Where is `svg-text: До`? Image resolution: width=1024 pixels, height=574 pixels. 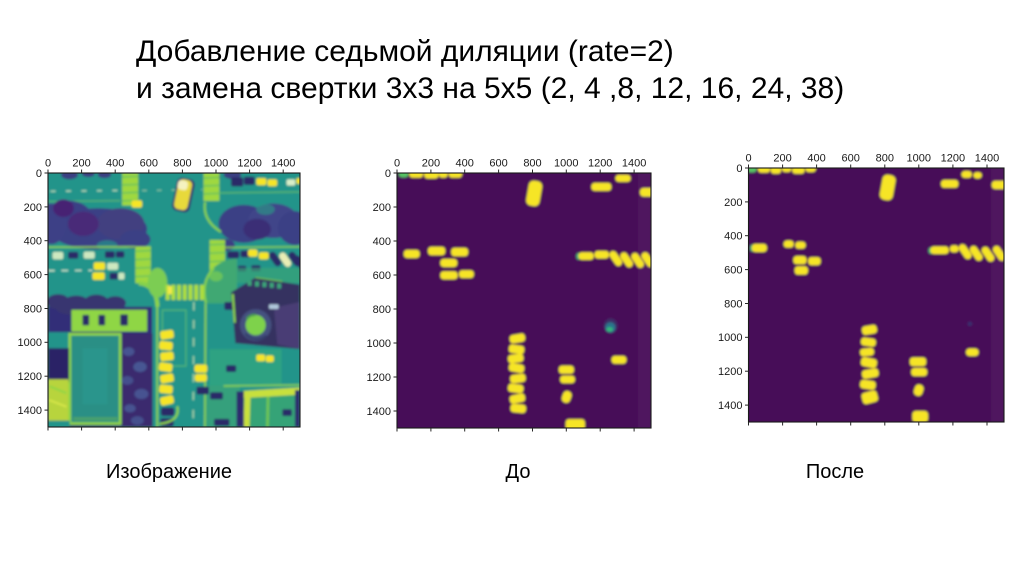
svg-text: До is located at coordinates (518, 472).